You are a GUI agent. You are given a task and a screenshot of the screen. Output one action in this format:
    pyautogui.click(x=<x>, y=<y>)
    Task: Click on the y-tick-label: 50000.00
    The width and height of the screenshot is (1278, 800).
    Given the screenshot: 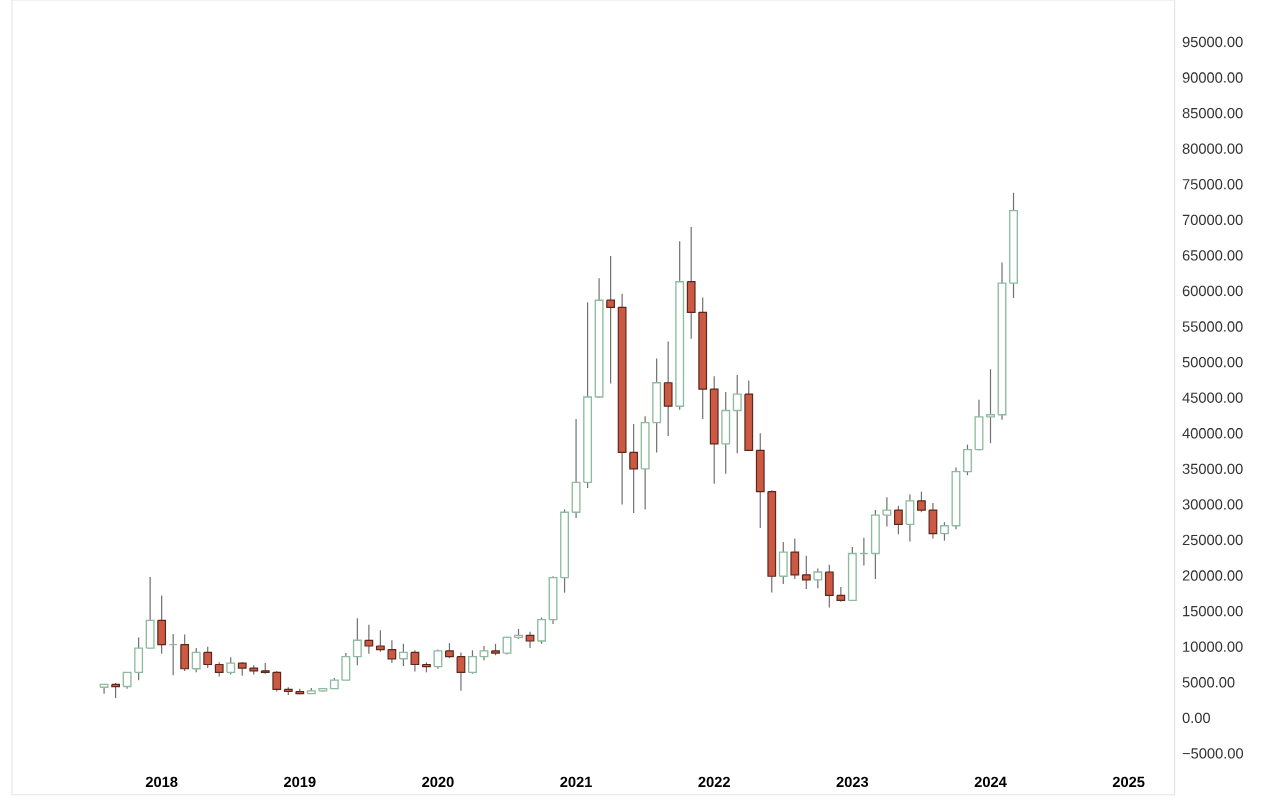 What is the action you would take?
    pyautogui.click(x=1212, y=362)
    